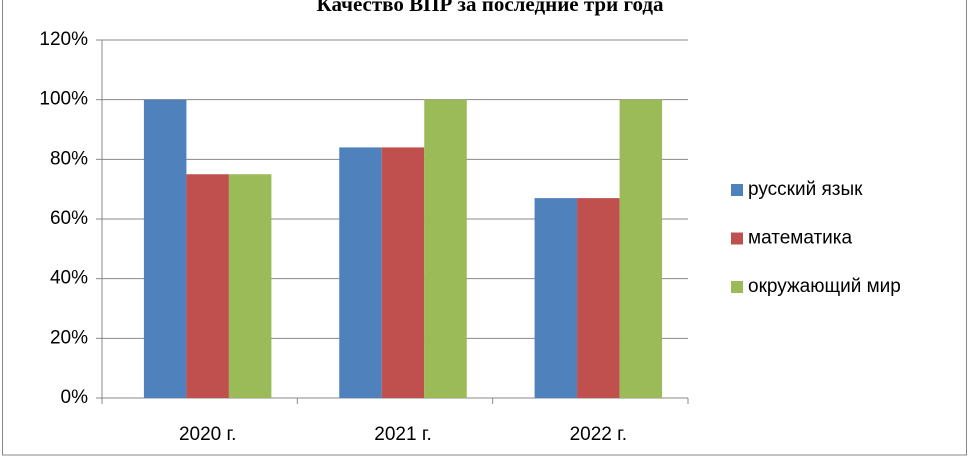 The image size is (969, 457). I want to click on y-tick-label: 100%, so click(63, 99).